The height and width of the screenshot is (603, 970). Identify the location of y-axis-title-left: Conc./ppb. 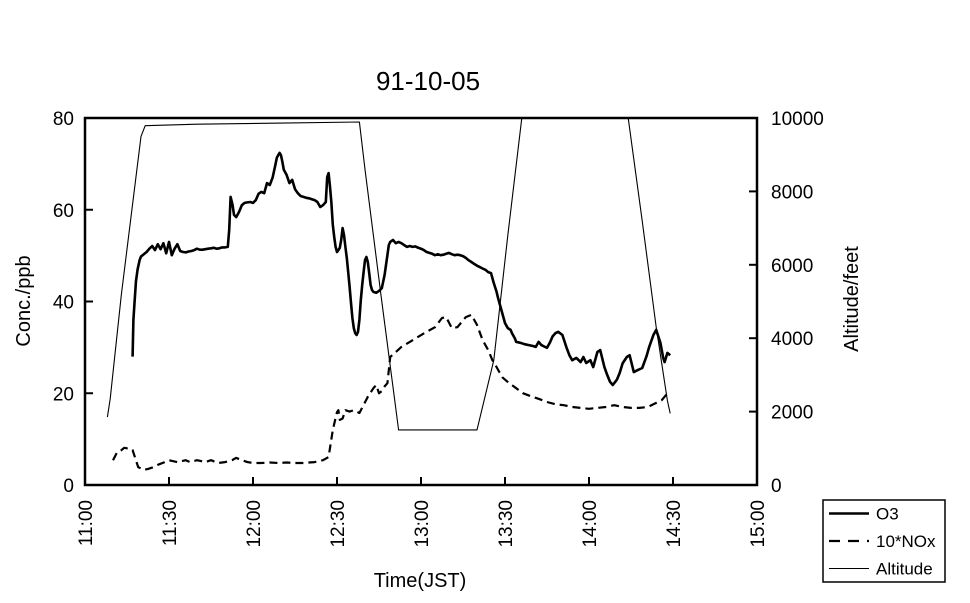
(24, 300).